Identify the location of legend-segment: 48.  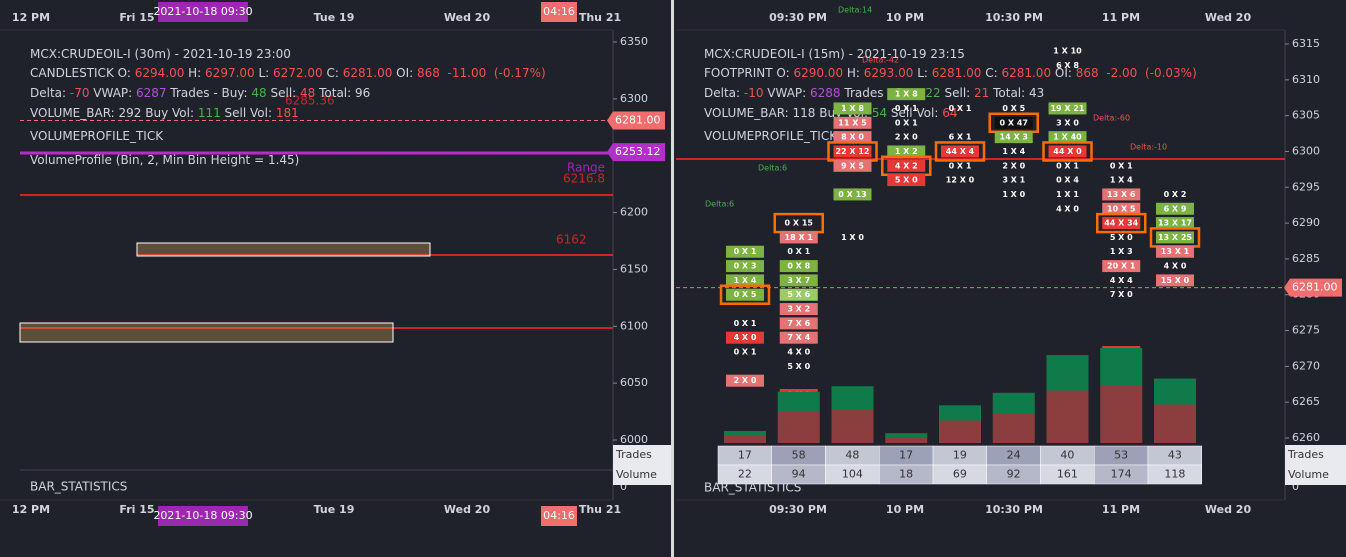
(258, 93).